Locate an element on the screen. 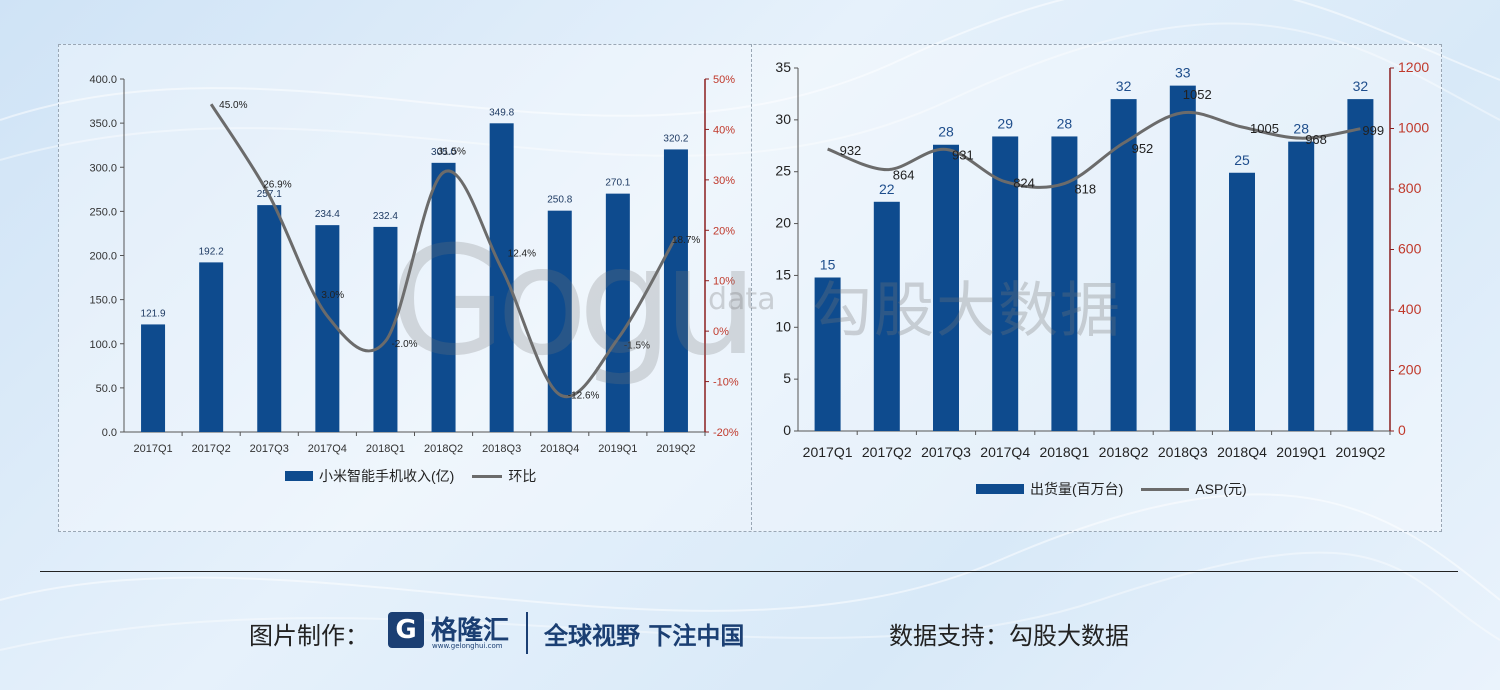 This screenshot has width=1500, height=690. left-axis-tick-label: 300.0 is located at coordinates (103, 168).